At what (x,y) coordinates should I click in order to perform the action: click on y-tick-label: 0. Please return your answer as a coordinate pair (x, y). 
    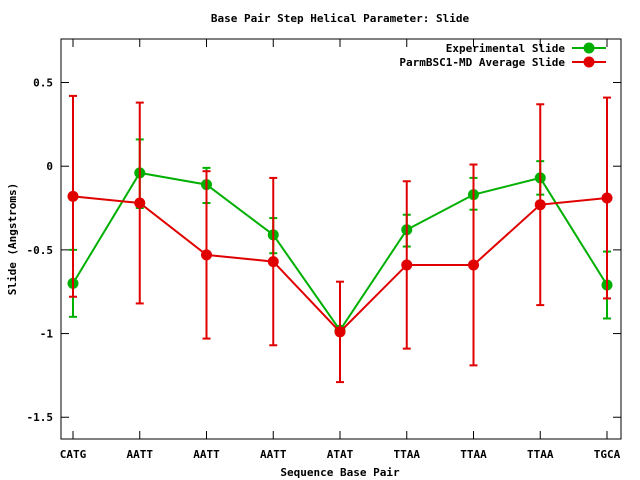
    Looking at the image, I should click on (49, 166).